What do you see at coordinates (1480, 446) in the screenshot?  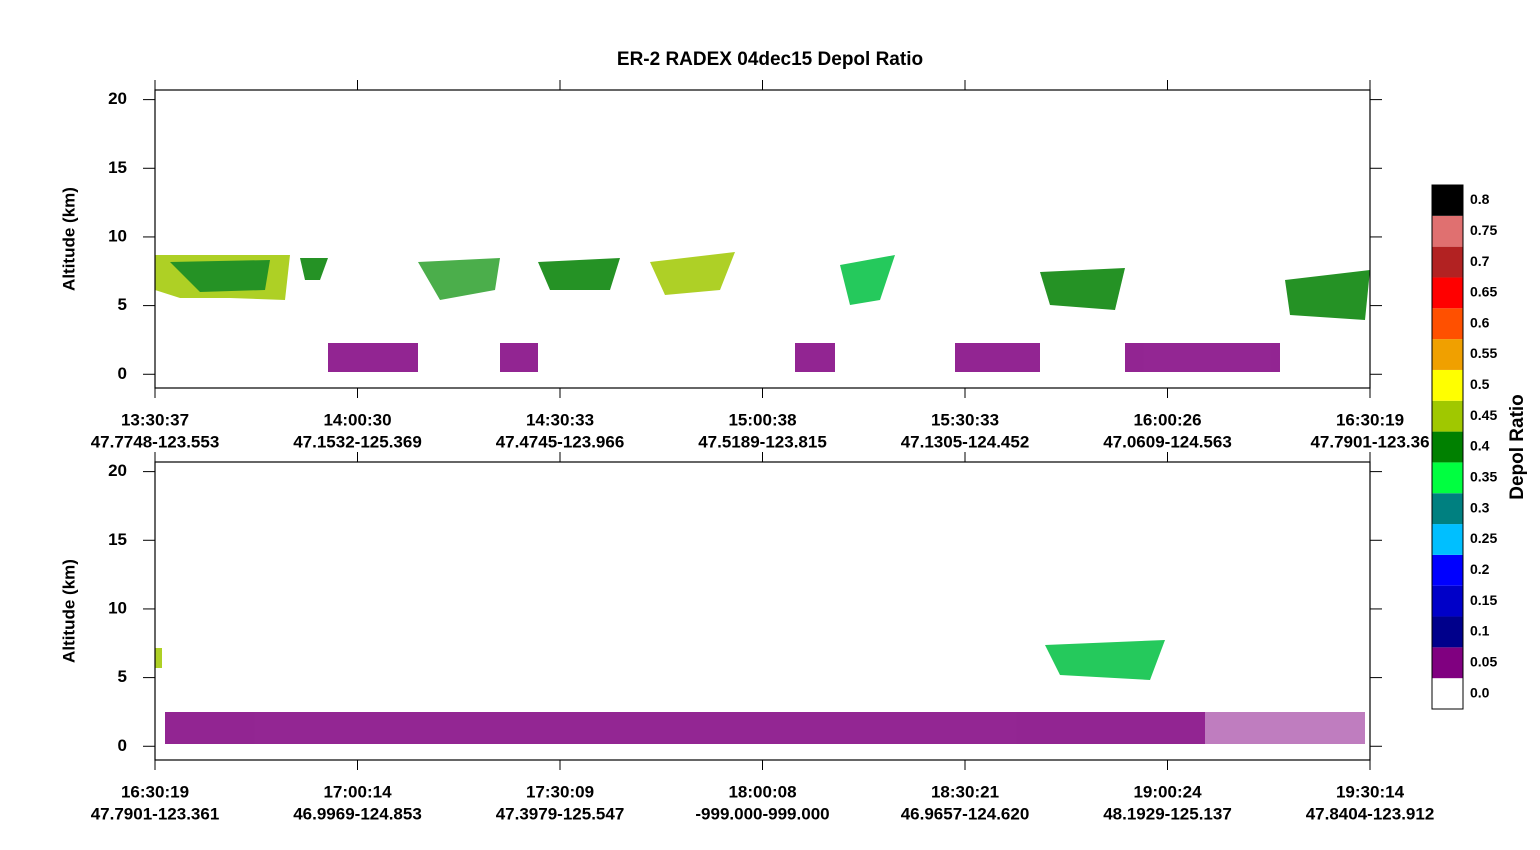 I see `colorbar-tick-label: 0.4` at bounding box center [1480, 446].